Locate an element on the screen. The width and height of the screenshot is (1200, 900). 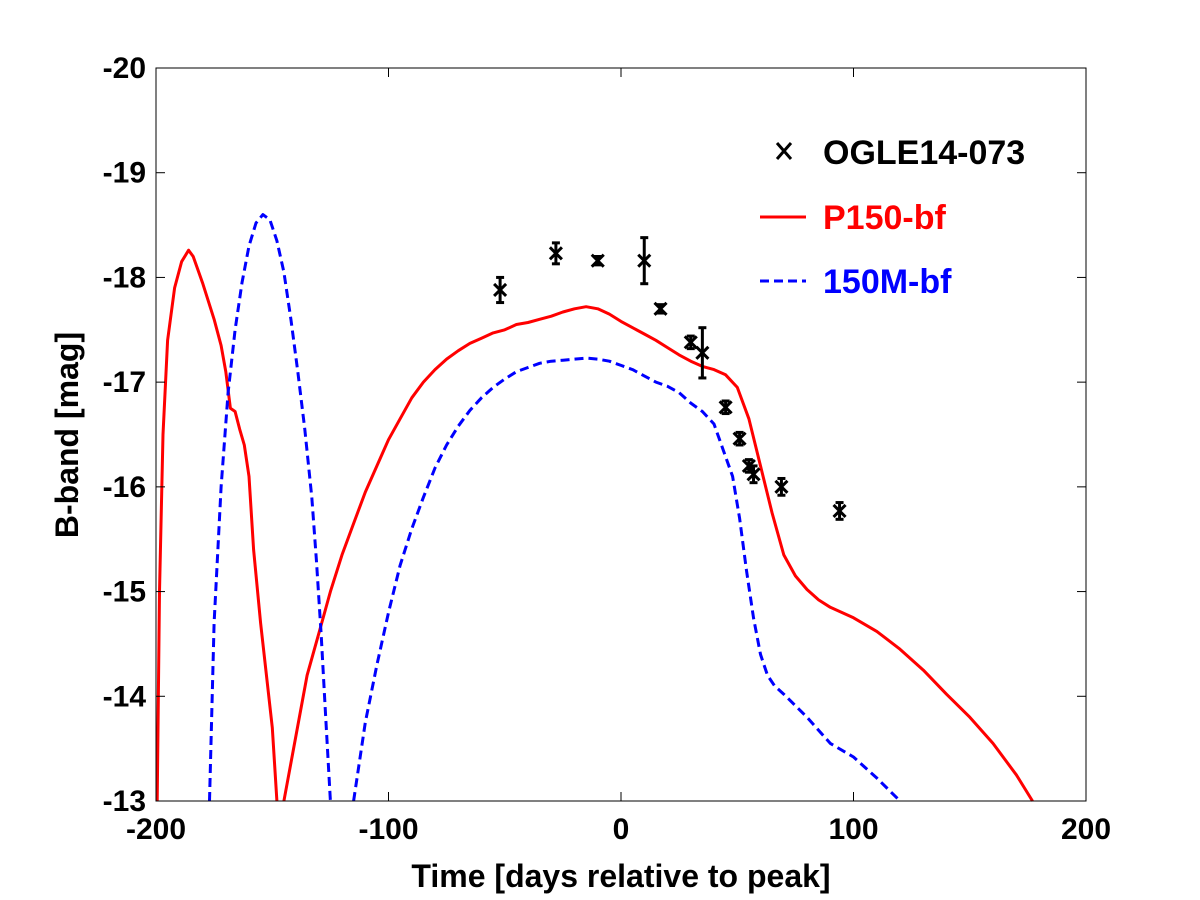
y-tick-label: -18 is located at coordinates (124, 277).